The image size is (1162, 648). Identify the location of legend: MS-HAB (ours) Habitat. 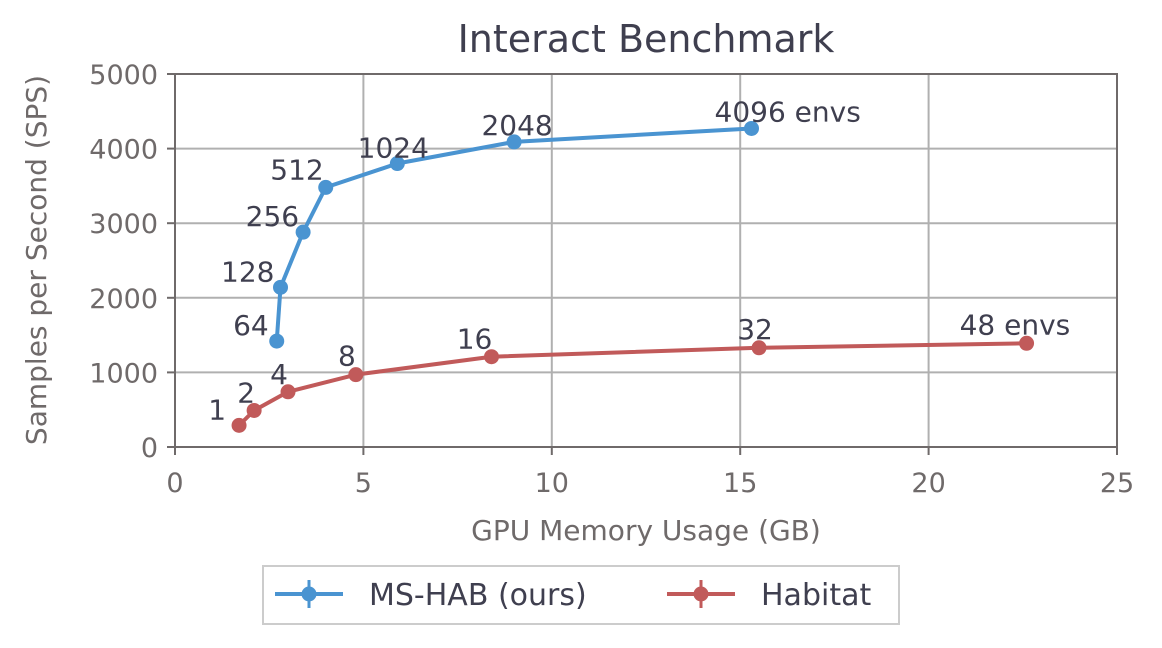
(581, 595).